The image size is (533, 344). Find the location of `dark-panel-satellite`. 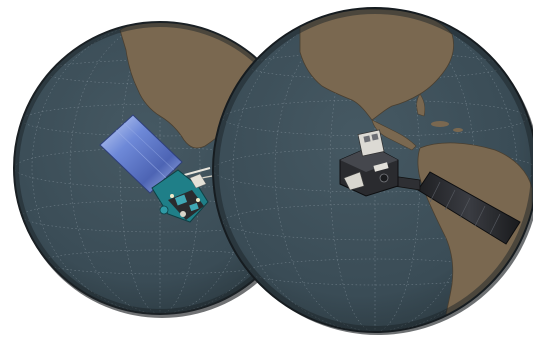

dark-panel-satellite is located at coordinates (430, 187).